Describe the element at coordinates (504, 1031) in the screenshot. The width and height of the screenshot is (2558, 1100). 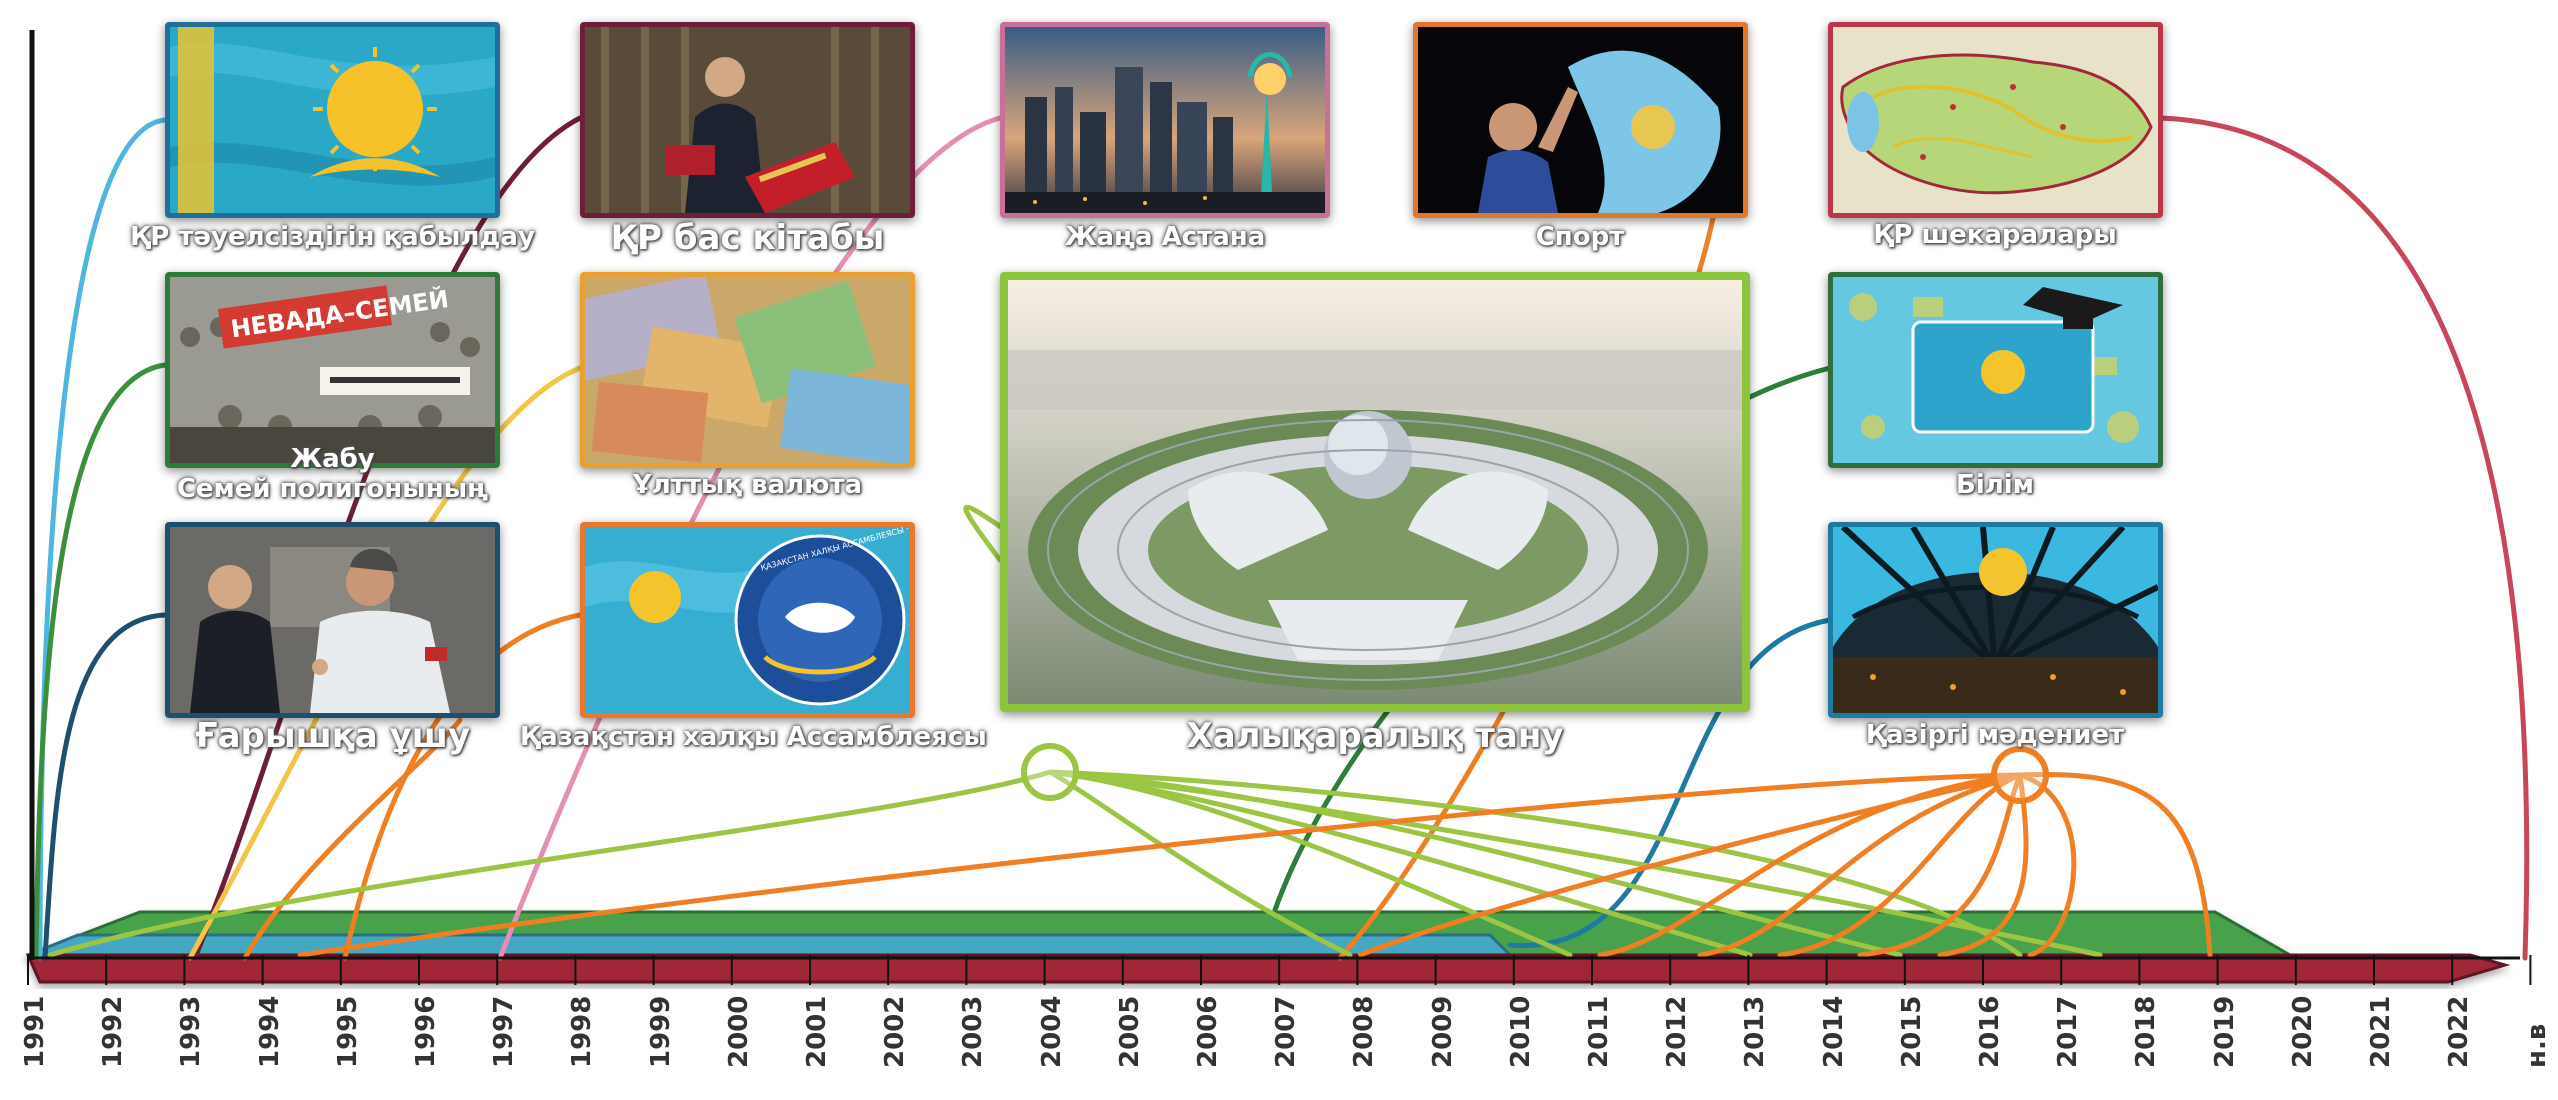
I see `year-label-text: 1997` at that location.